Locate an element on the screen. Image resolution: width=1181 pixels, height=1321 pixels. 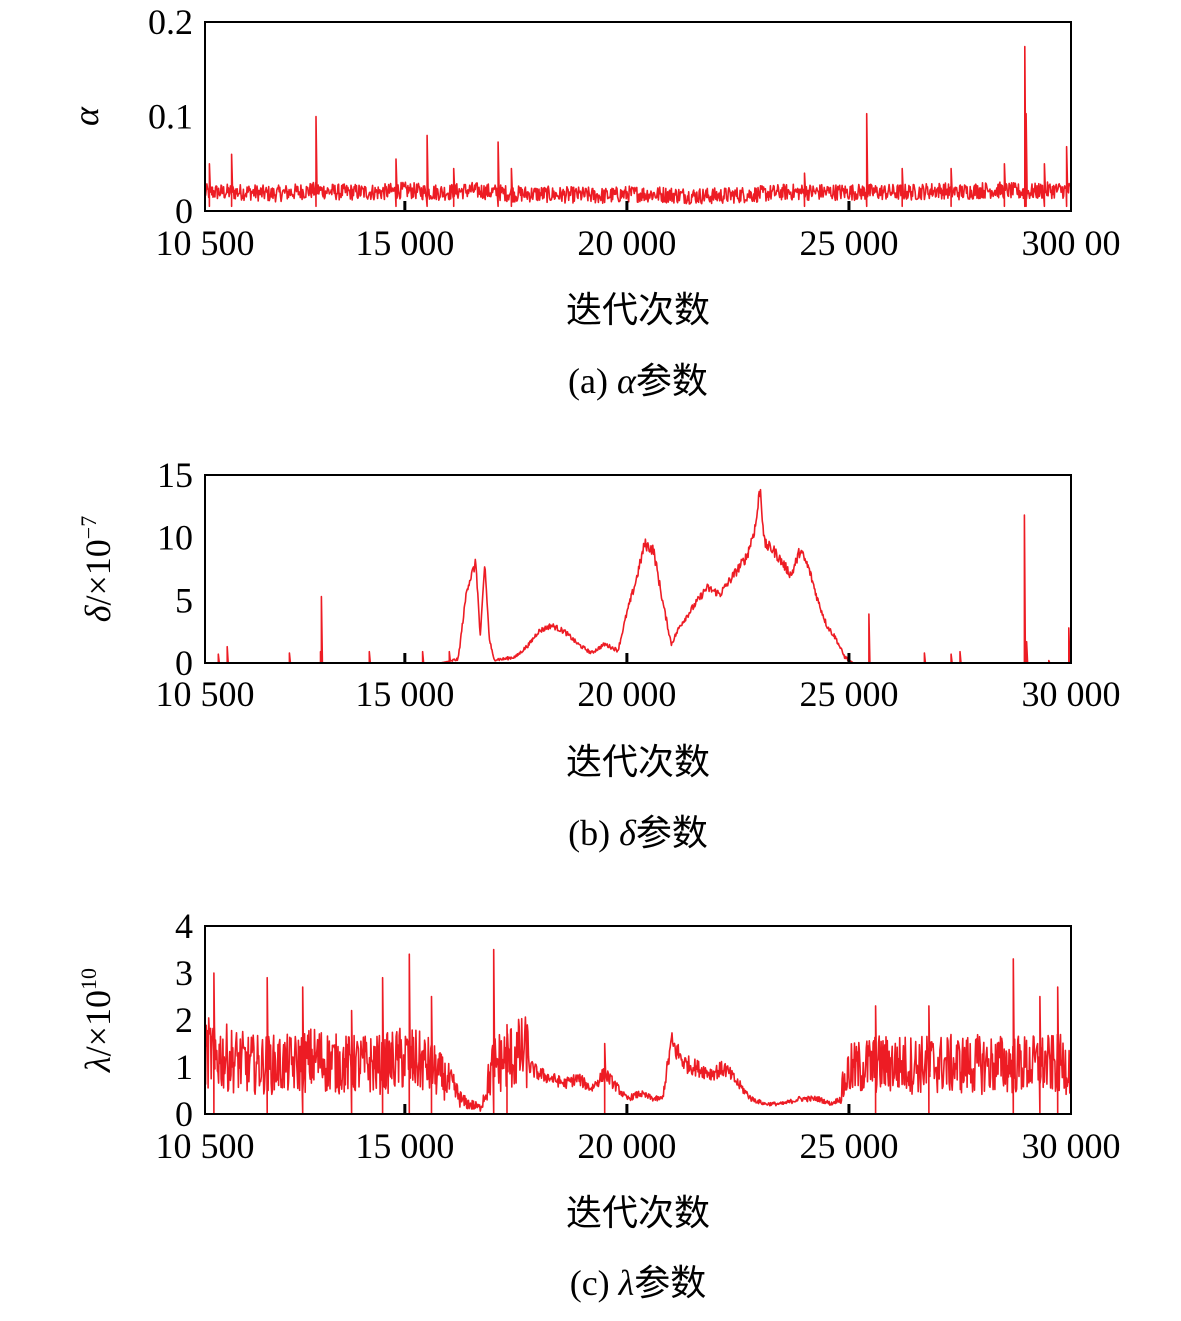
caption-prefix: (b) is located at coordinates (593, 833).